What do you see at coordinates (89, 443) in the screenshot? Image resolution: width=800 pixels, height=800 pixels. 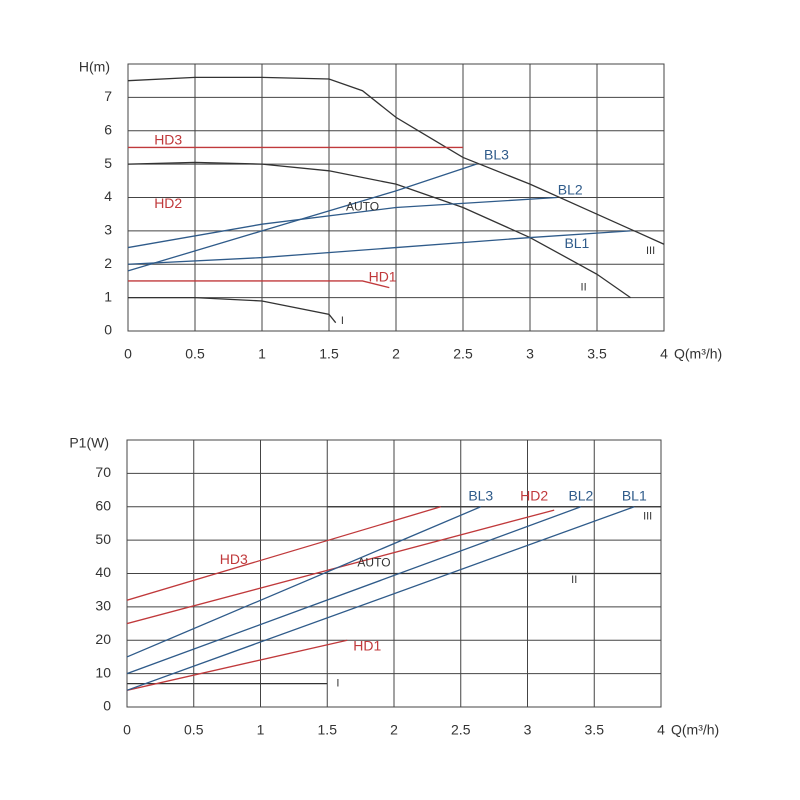 I see `y-axis-label: P1(W)` at bounding box center [89, 443].